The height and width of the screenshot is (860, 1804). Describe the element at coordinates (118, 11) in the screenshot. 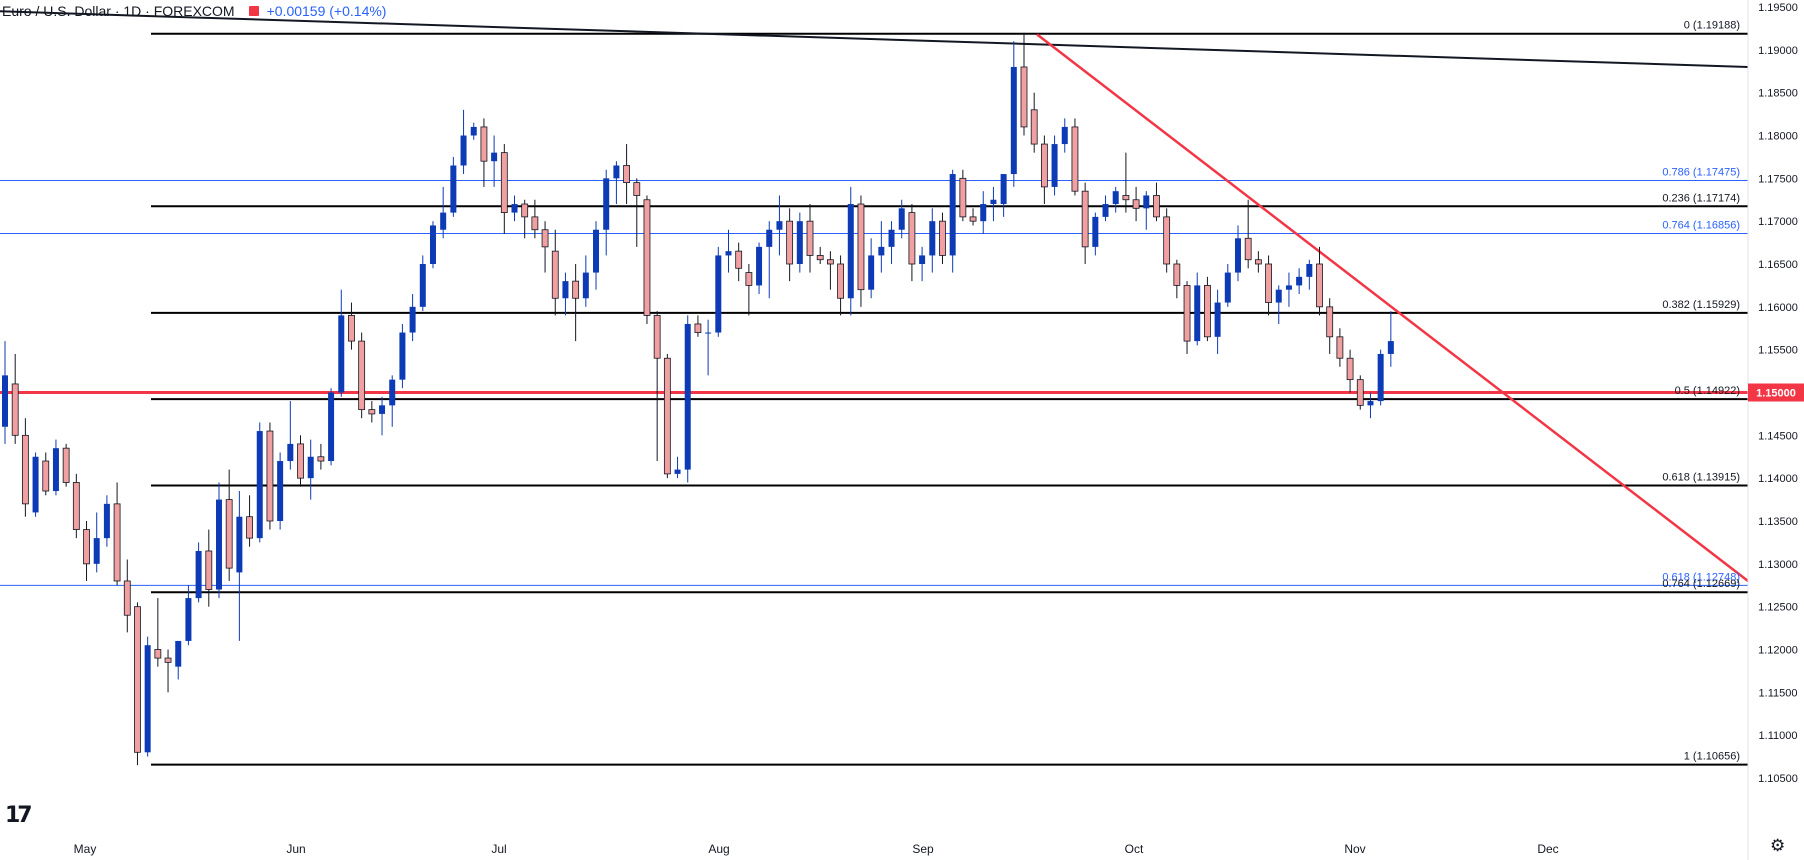

I see `symbol-title: Euro / U.S. Dollar · 1D · FOREXCOM` at that location.